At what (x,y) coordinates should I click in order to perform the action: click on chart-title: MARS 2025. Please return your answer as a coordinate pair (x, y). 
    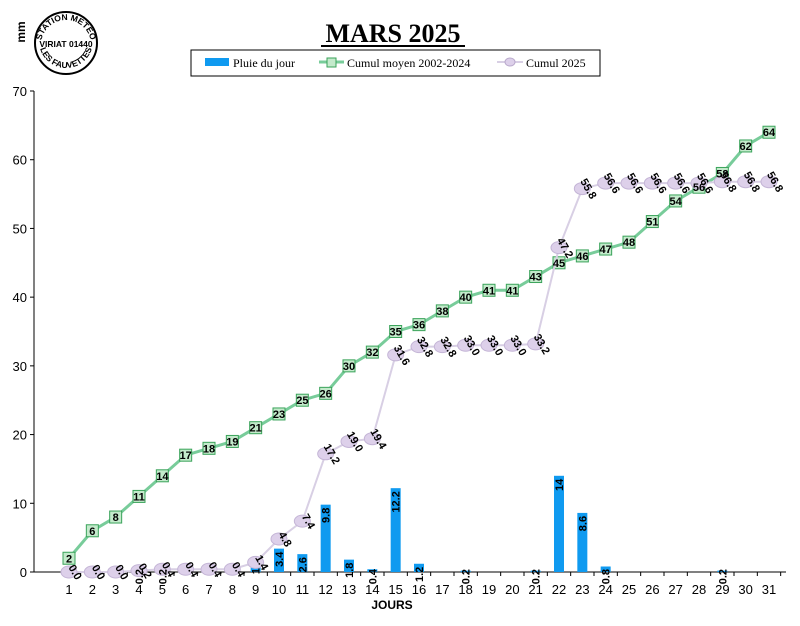
    Looking at the image, I should click on (392, 33).